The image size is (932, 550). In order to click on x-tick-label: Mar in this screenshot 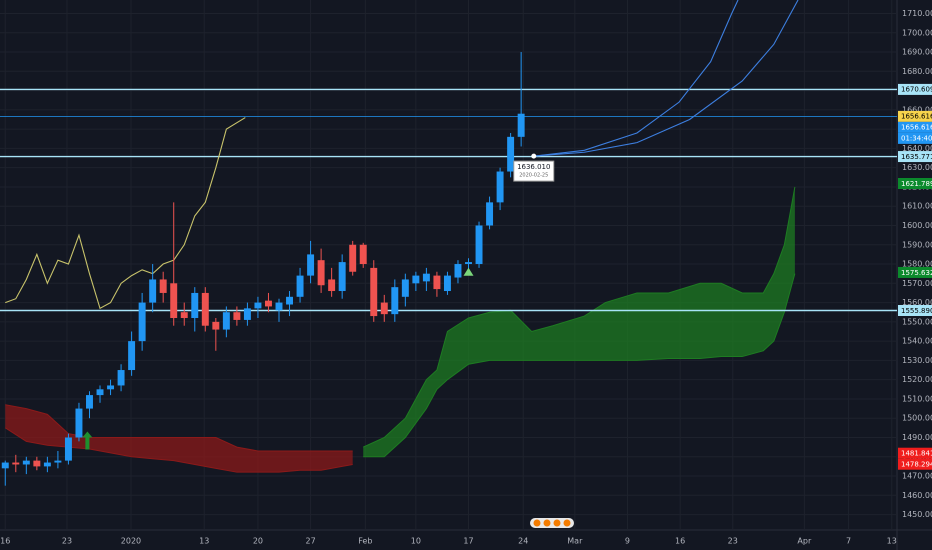, I will do `click(575, 541)`.